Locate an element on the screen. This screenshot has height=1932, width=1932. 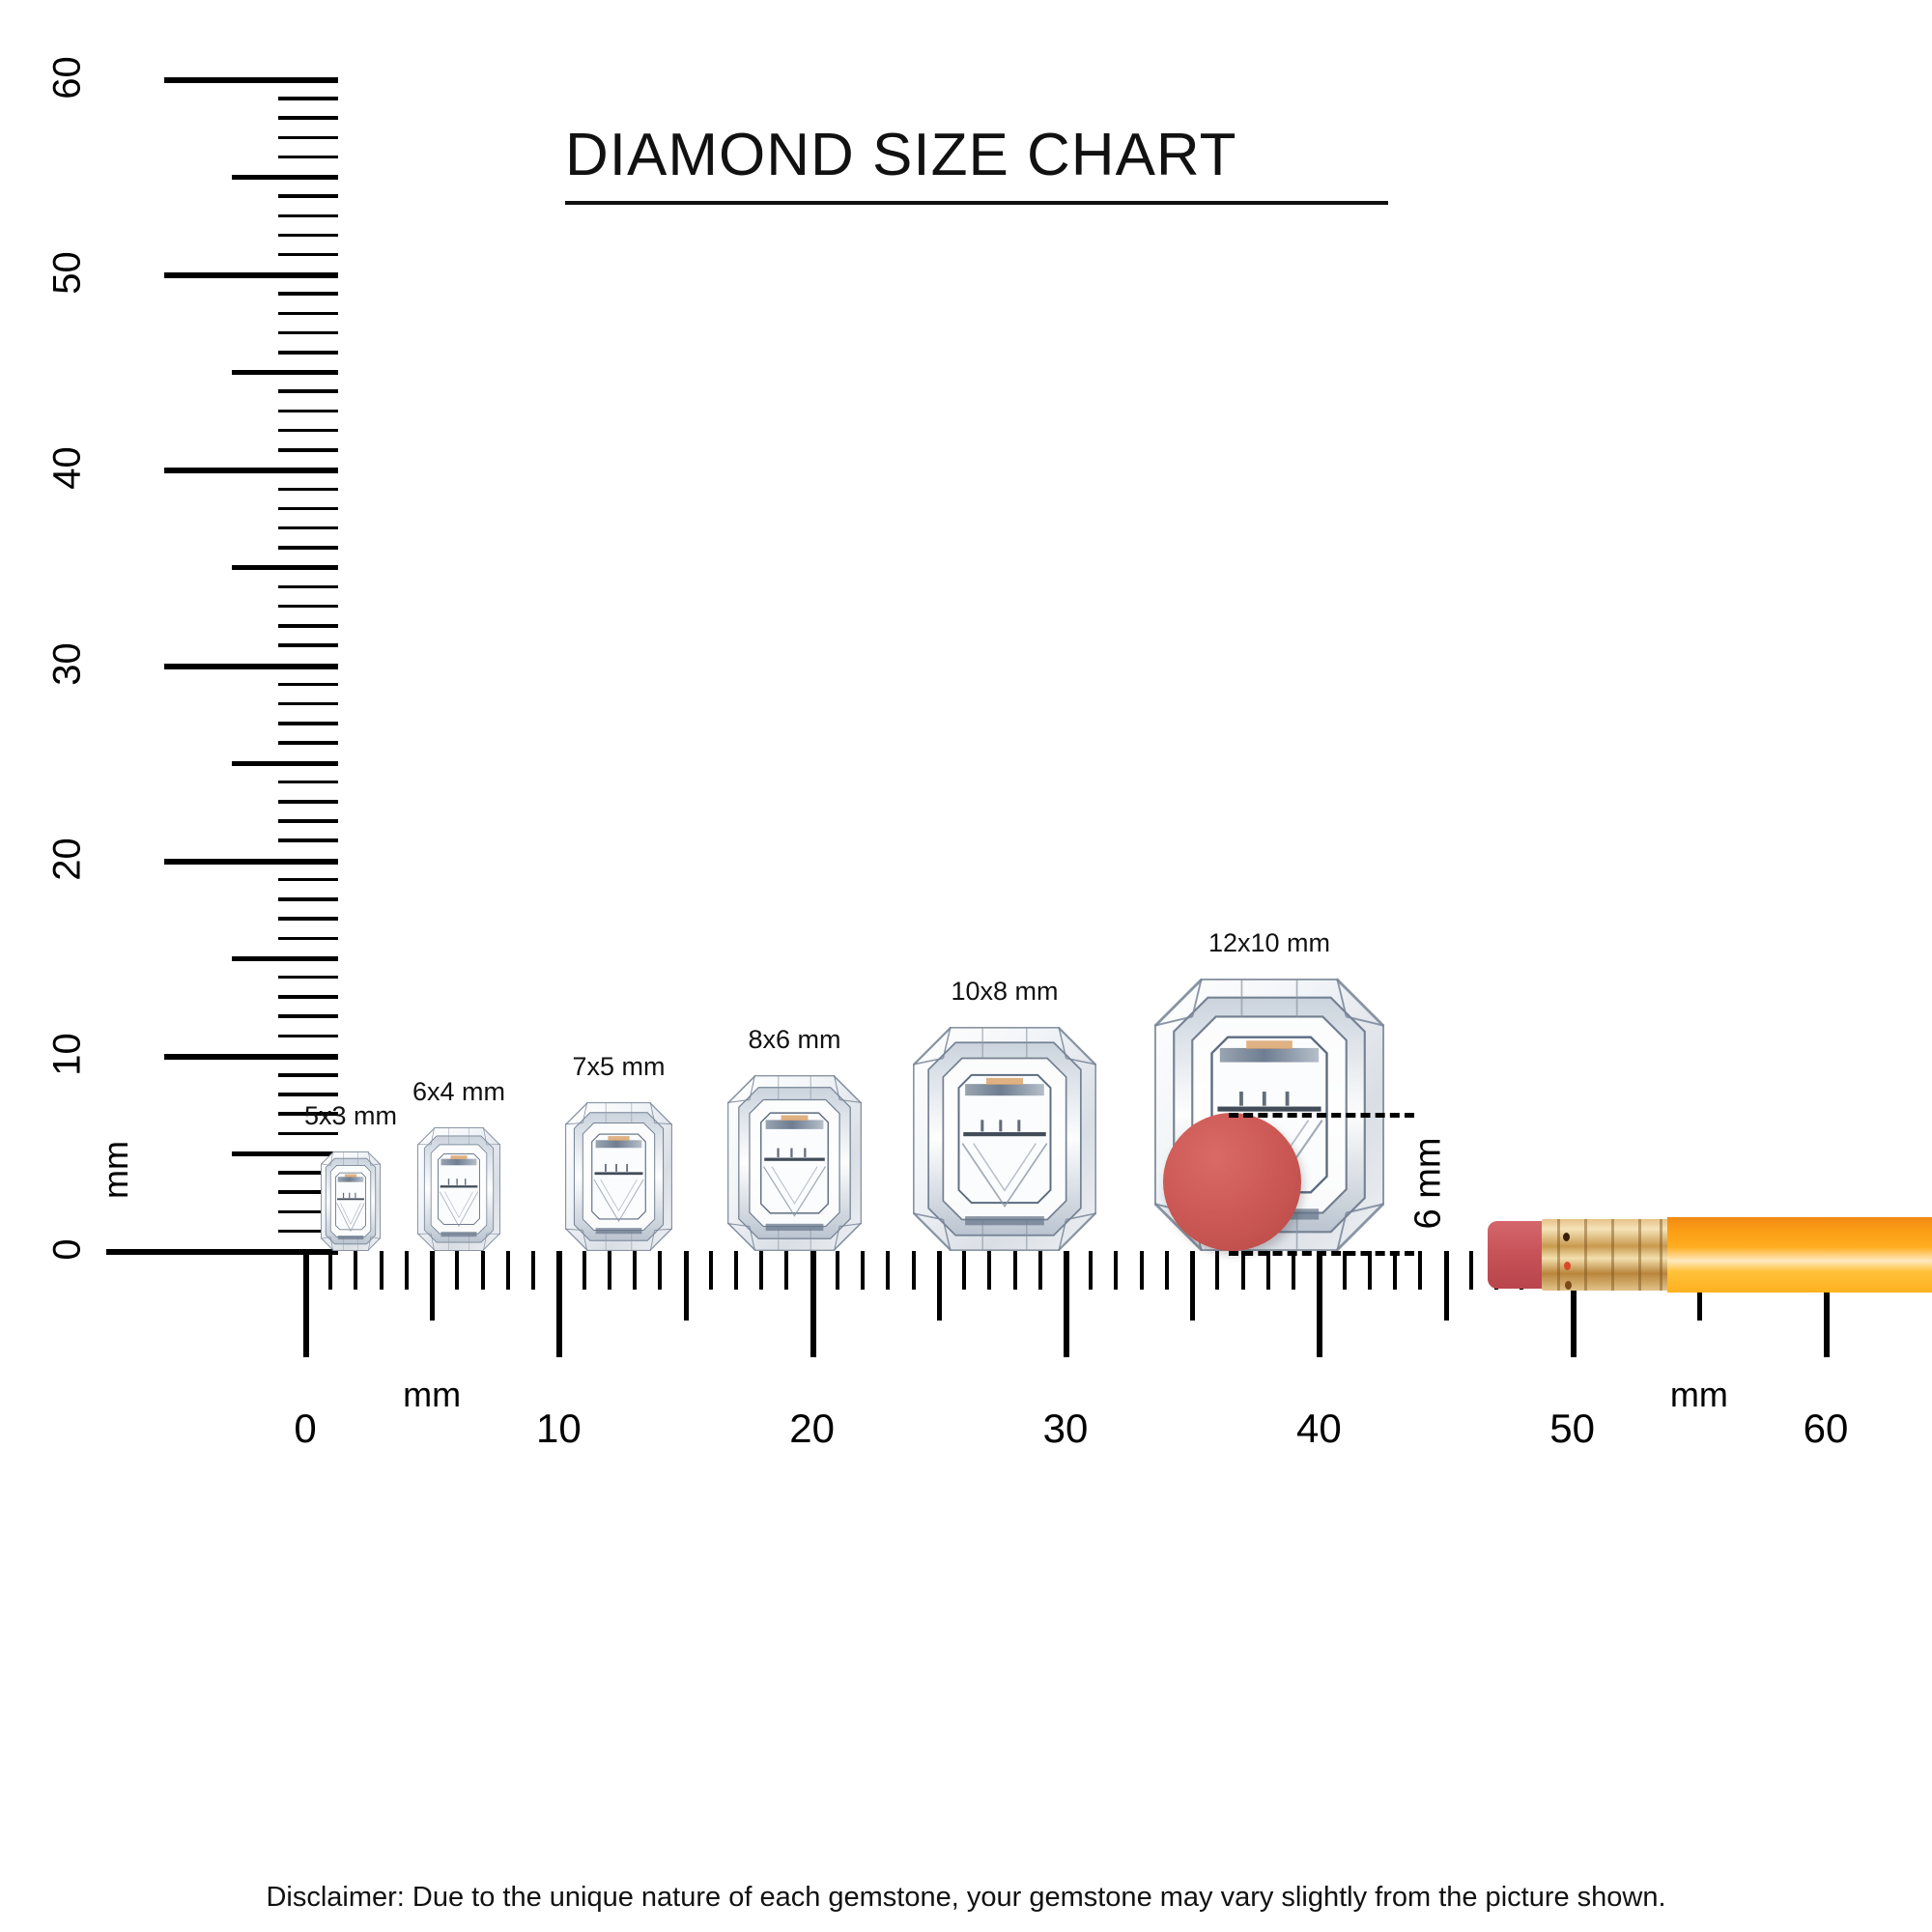
gem-item: 5x3 mm is located at coordinates (350, 1176).